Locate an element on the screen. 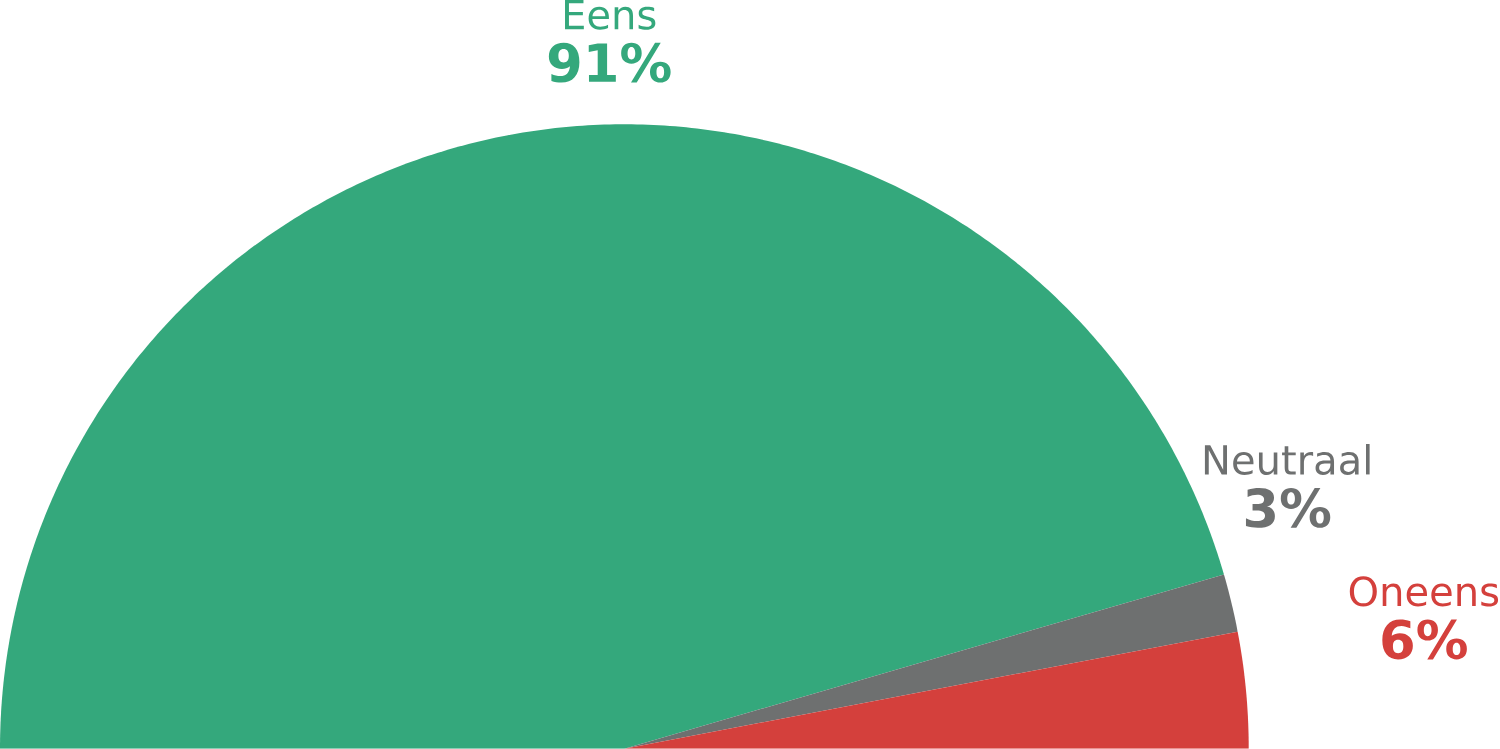  slice-label: Neutraal is located at coordinates (1287, 460).